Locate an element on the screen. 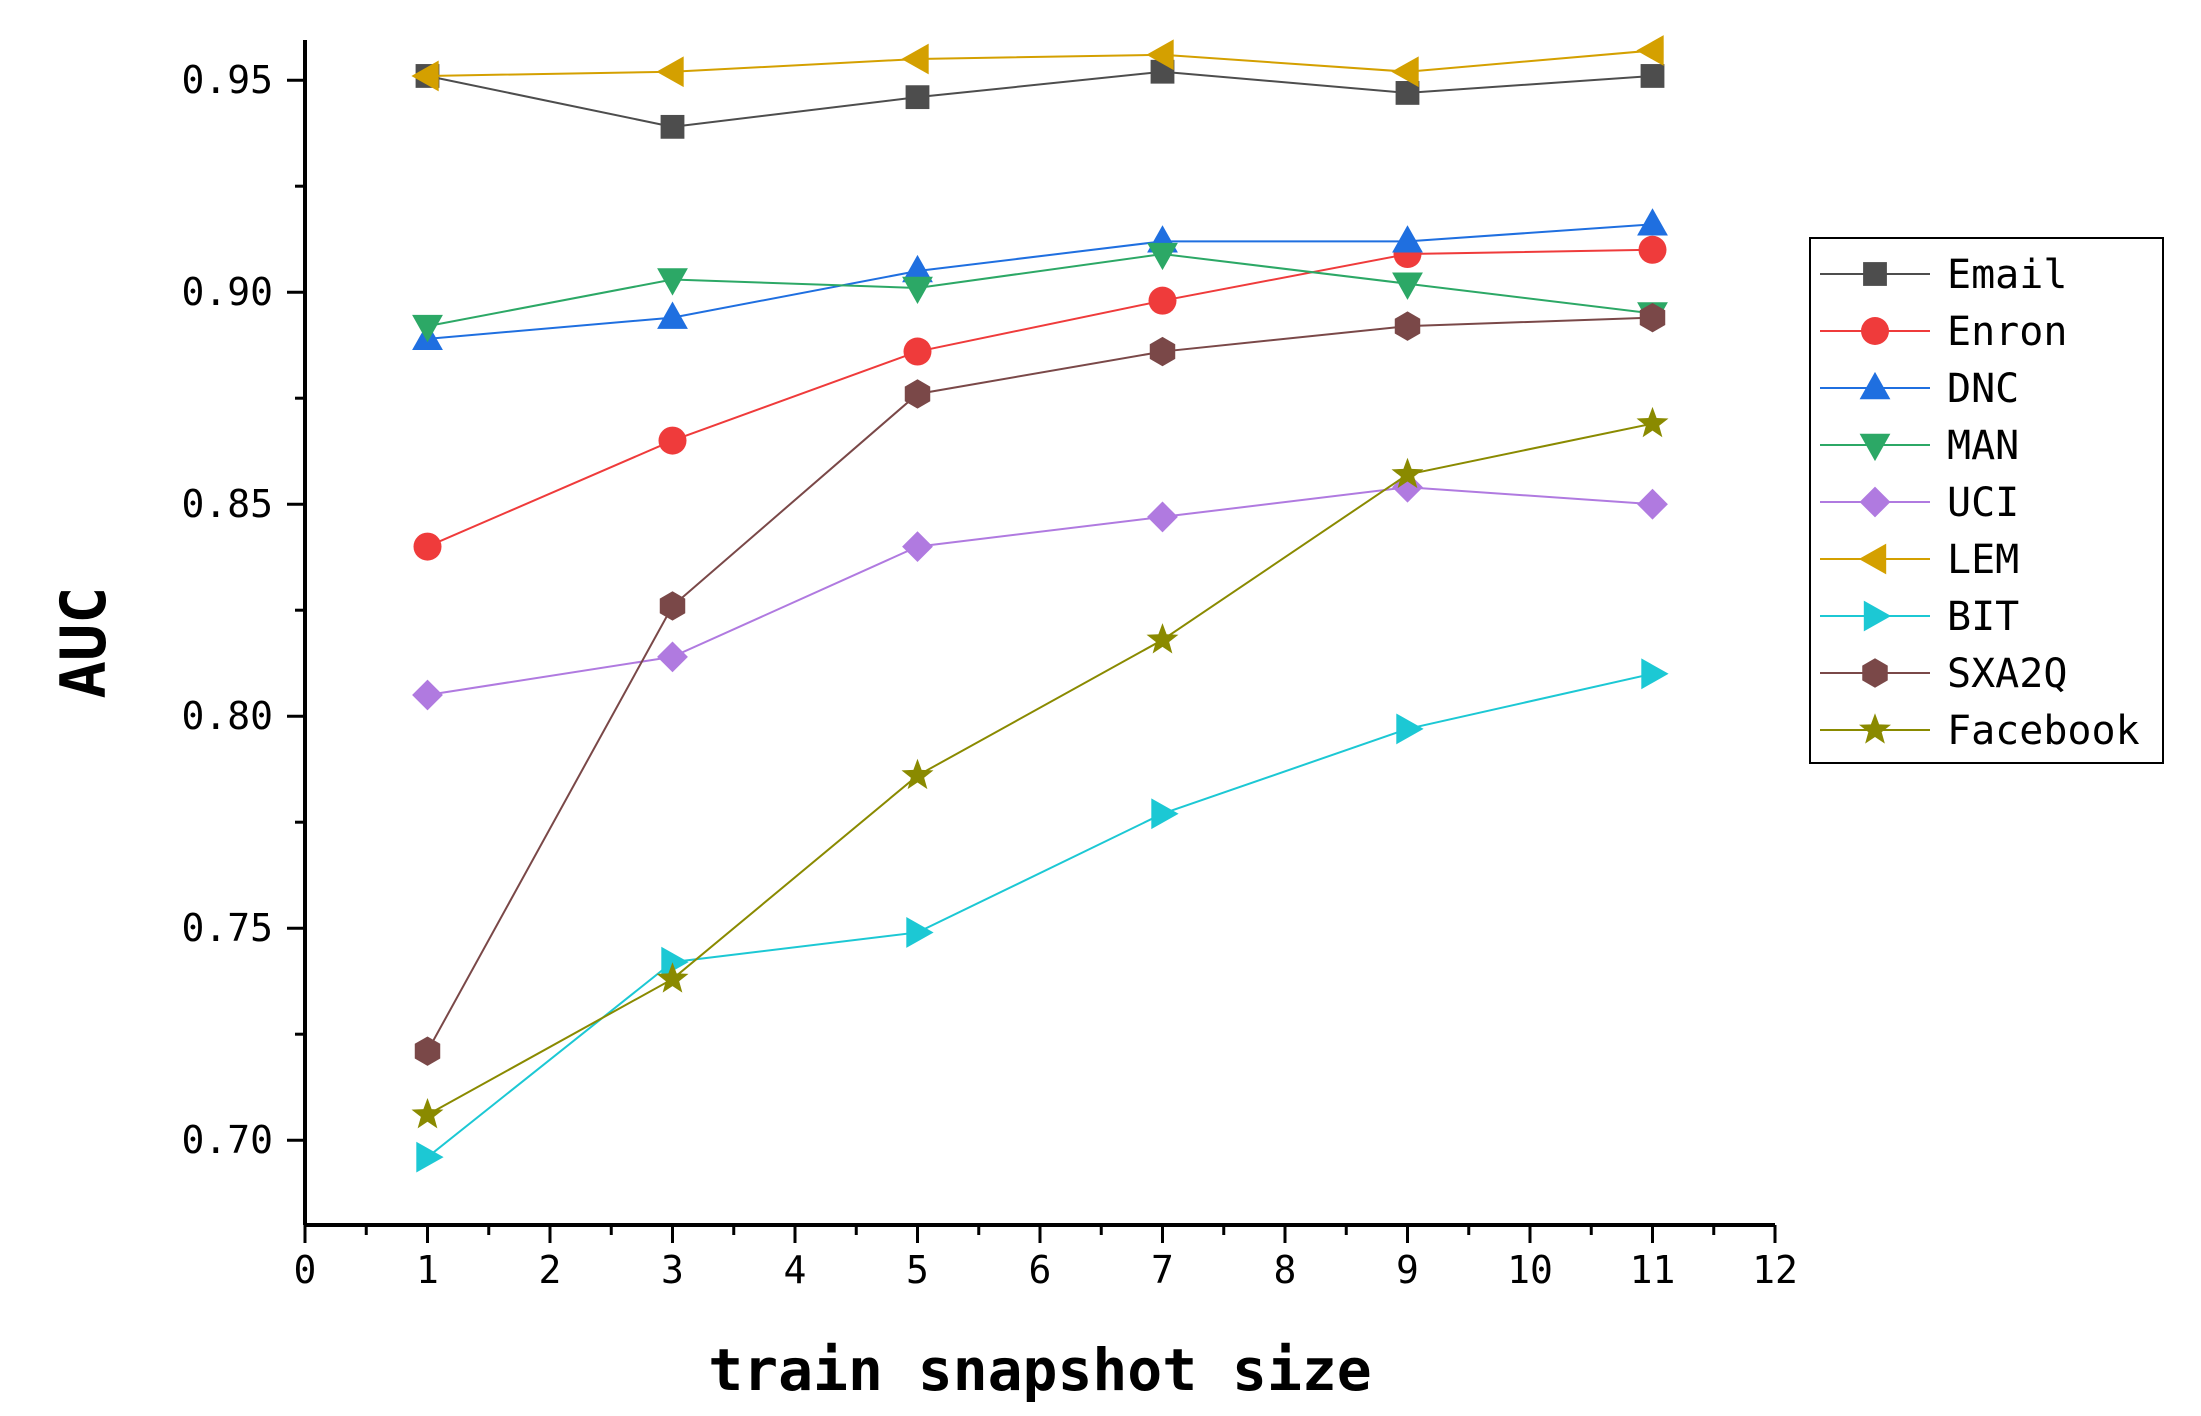  x-tick-label: 11 is located at coordinates (1653, 1270).